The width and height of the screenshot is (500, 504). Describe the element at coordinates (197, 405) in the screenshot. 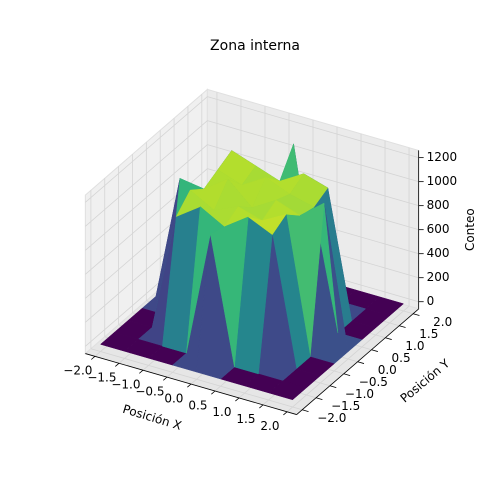

I see `x-tick-label: 0.5` at that location.